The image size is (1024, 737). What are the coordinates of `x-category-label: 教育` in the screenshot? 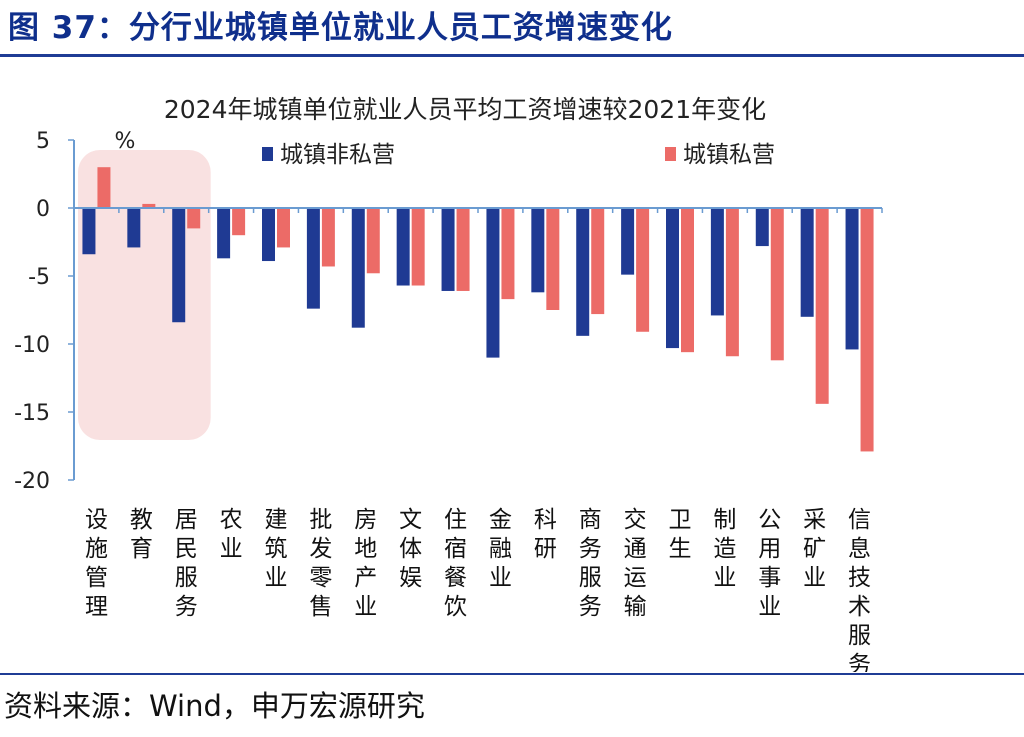 It's located at (141, 534).